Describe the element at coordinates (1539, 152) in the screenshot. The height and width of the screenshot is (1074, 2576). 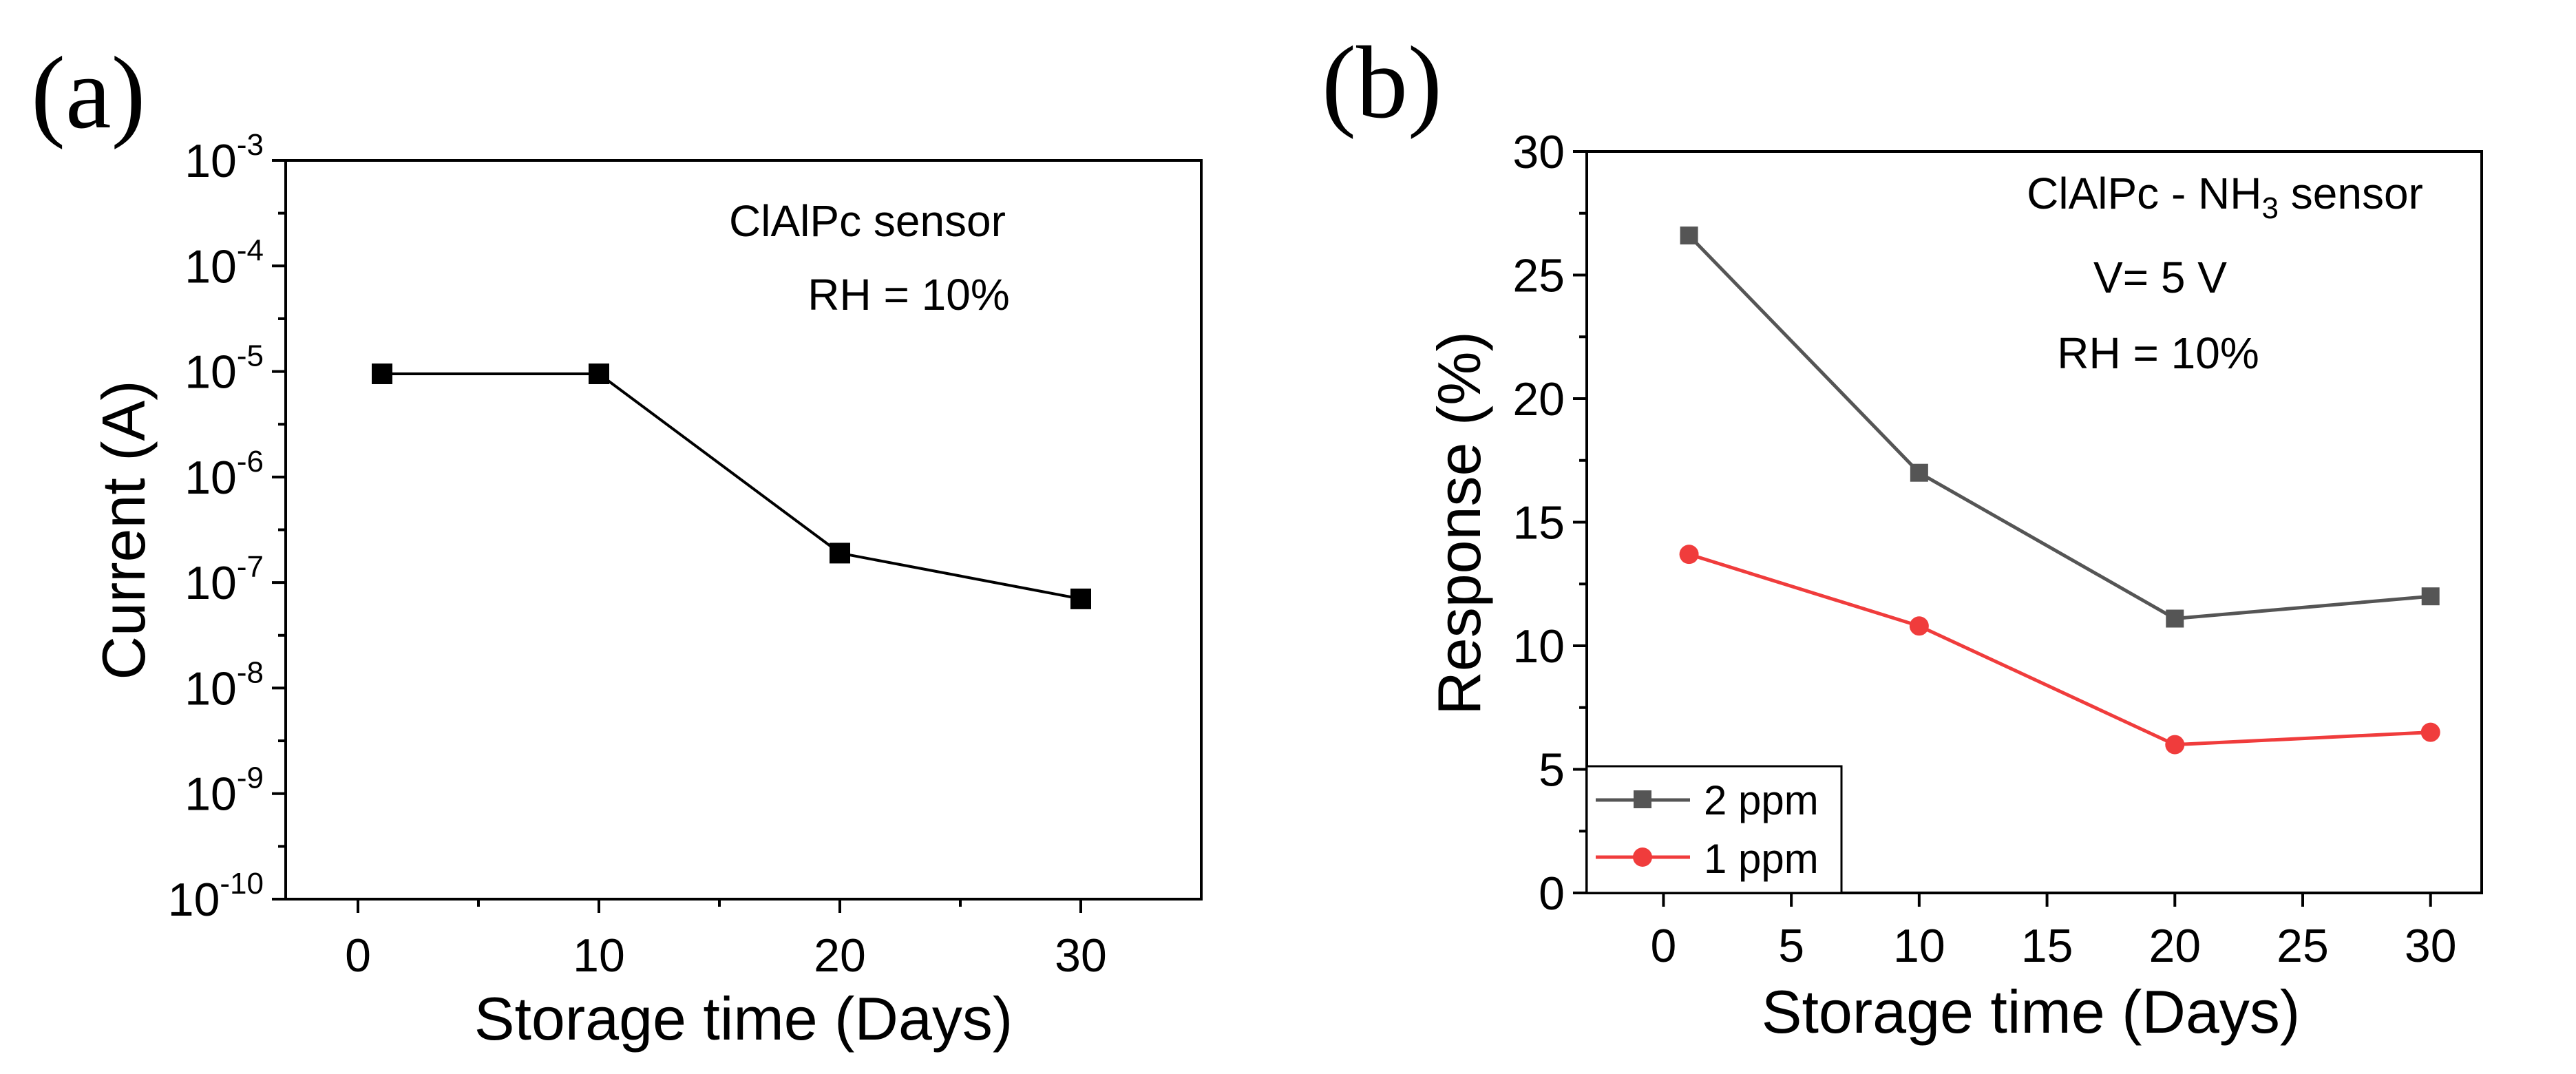
I see `plot-b-ytick-label: 30` at that location.